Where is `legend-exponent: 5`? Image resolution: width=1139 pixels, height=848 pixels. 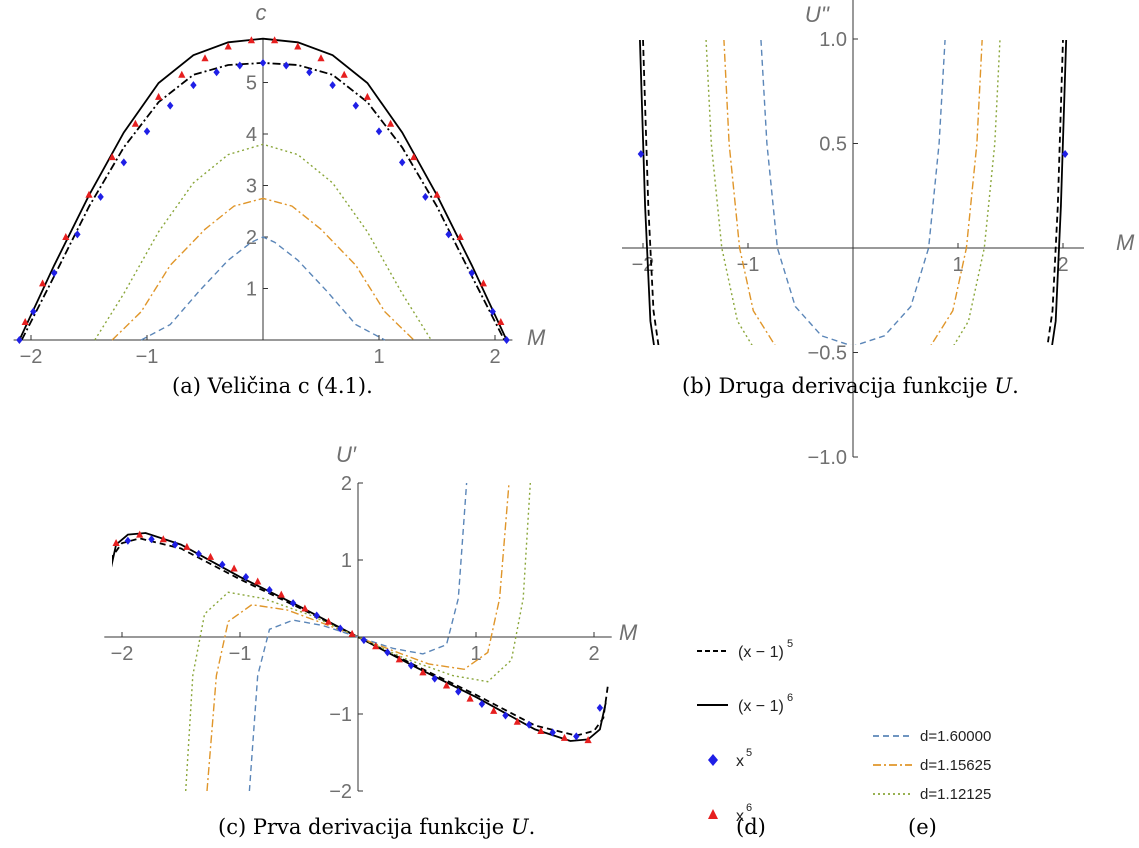
legend-exponent: 5 is located at coordinates (790, 644).